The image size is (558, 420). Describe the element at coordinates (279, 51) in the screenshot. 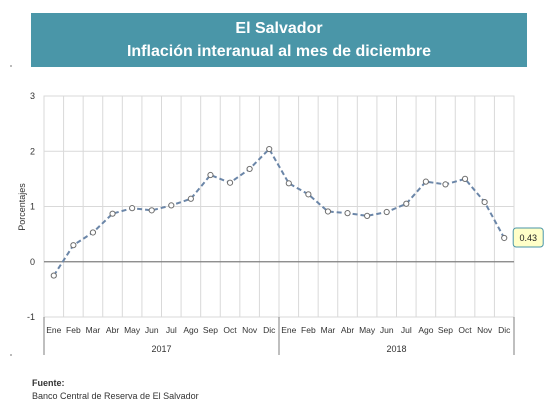

I see `chart-subtitle: Inflación interanual al mes de diciembre` at that location.